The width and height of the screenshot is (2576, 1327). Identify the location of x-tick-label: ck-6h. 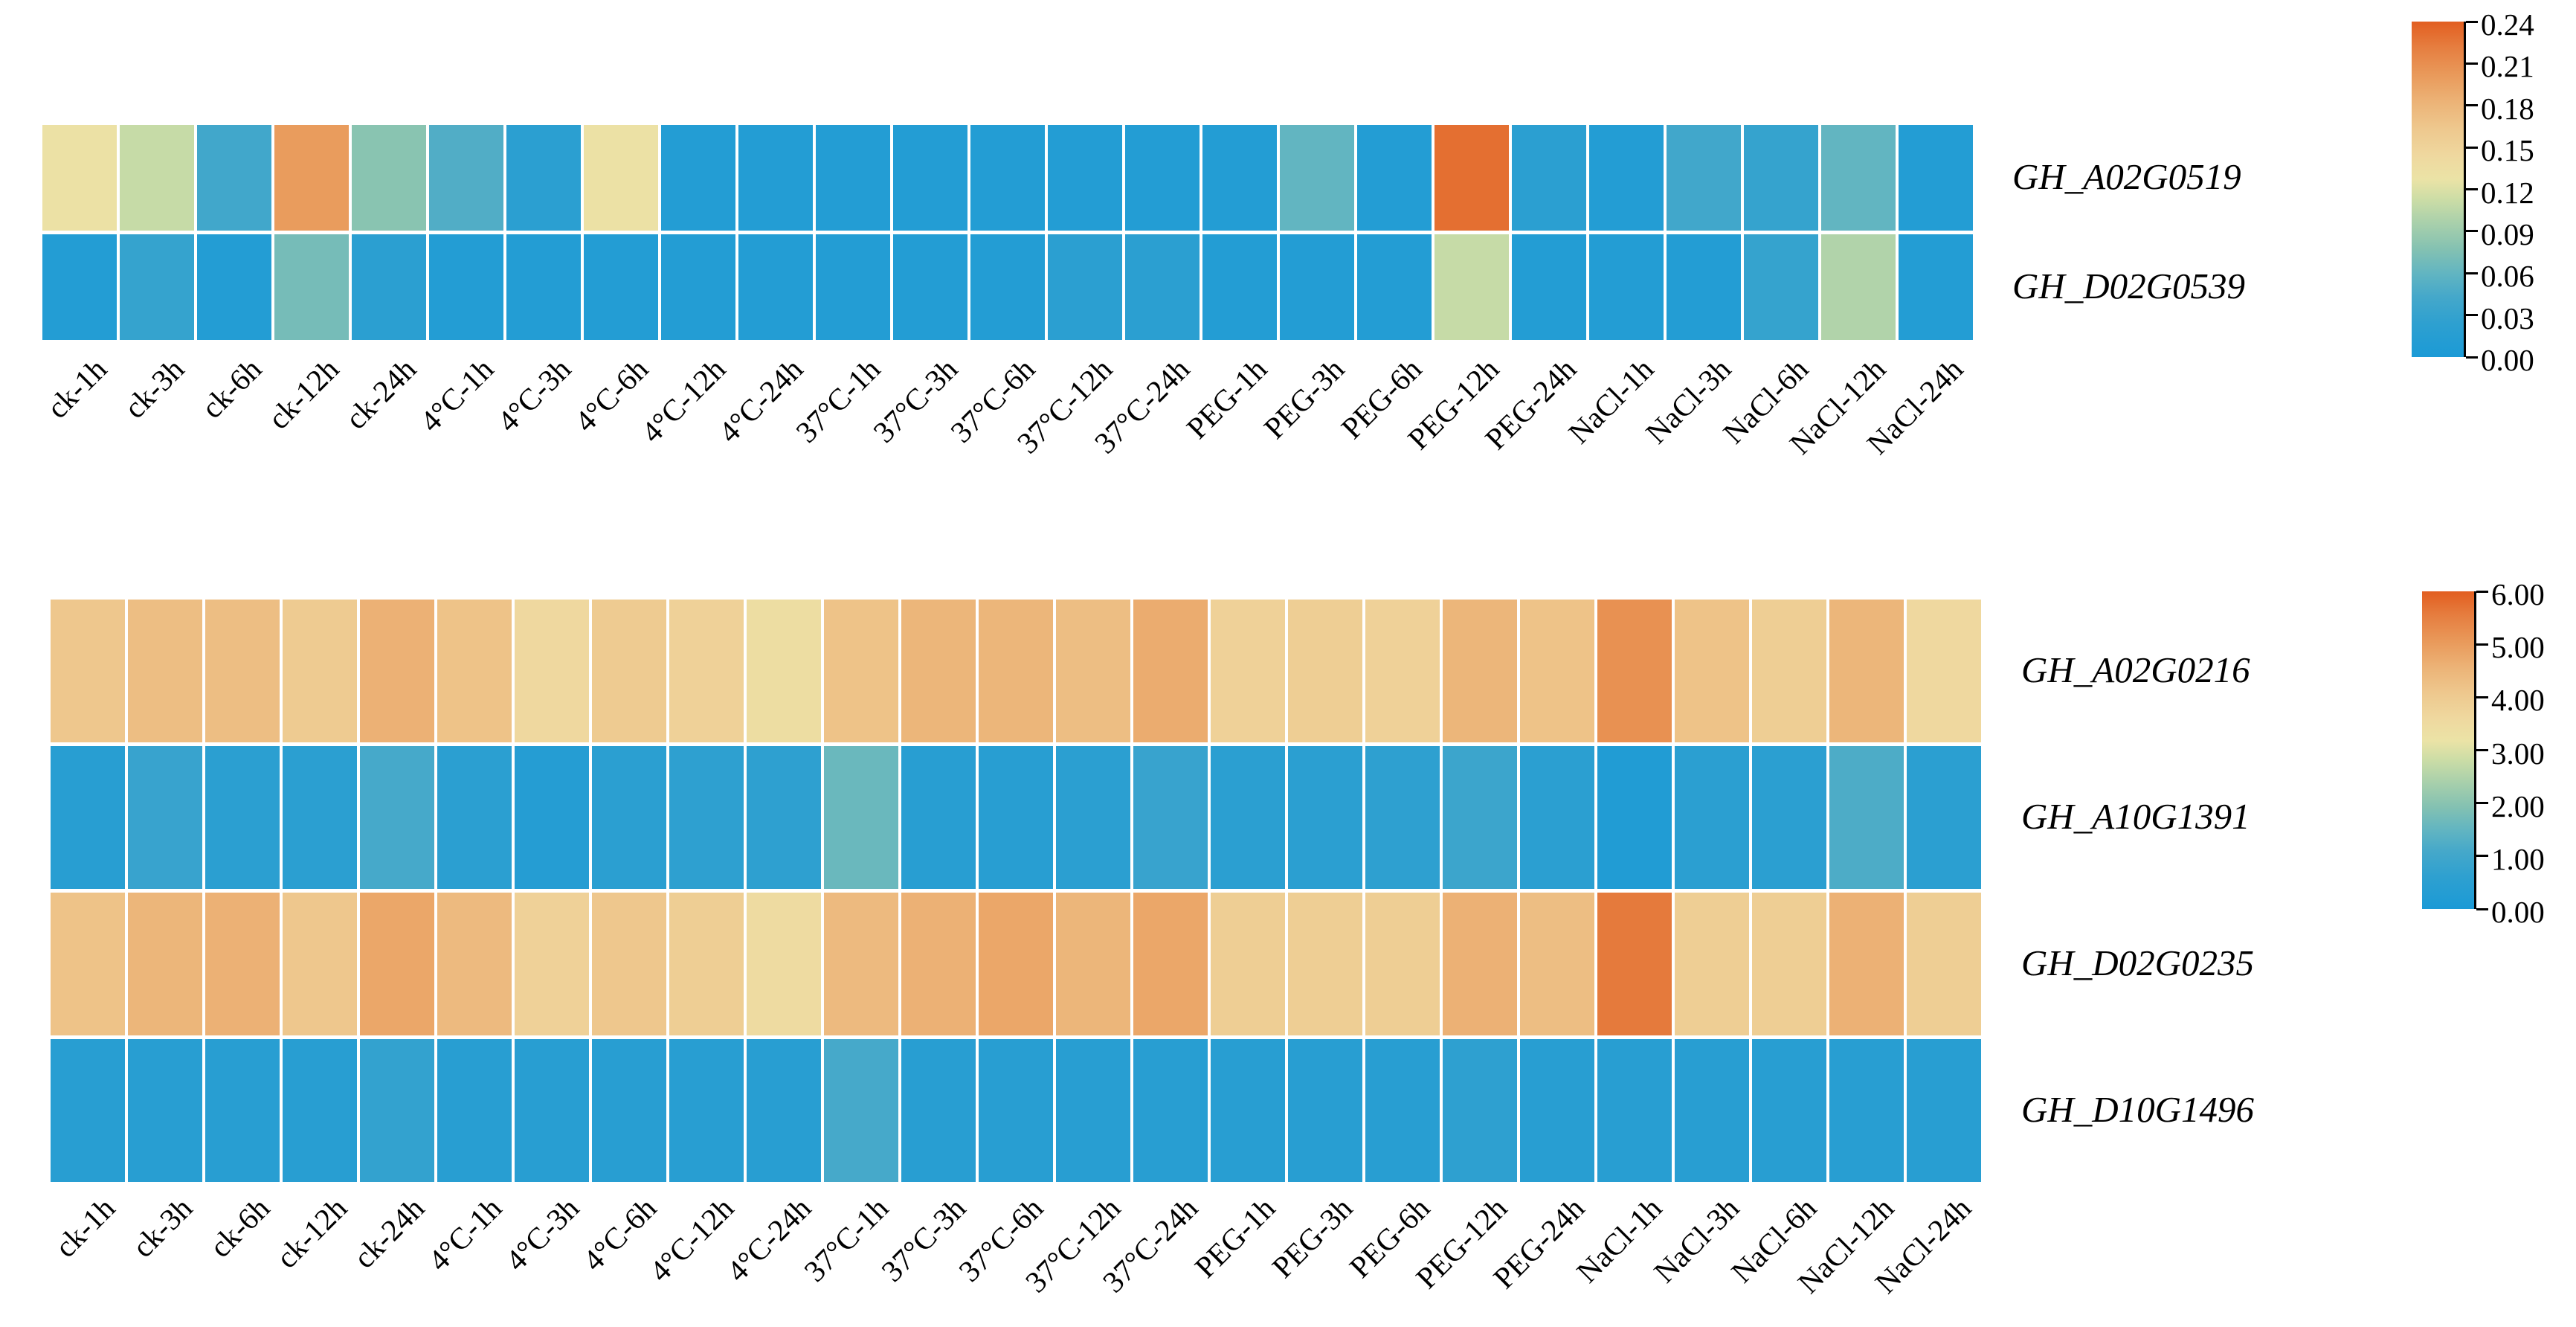
(231, 388).